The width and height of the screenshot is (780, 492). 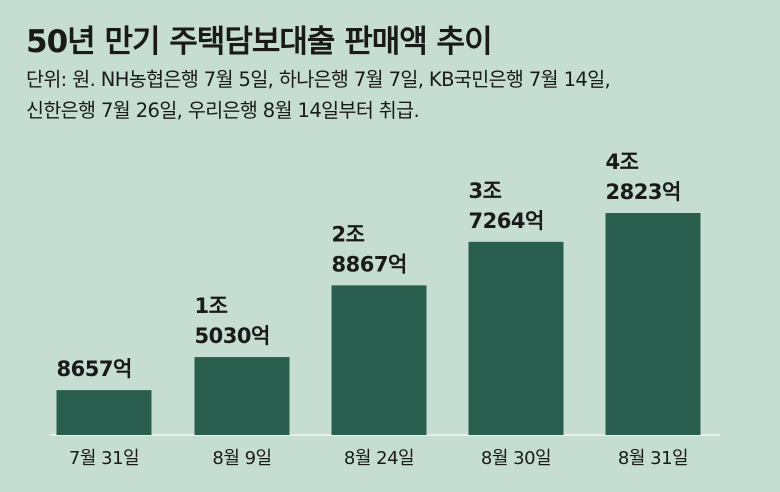 What do you see at coordinates (516, 458) in the screenshot?
I see `x-tick-label-4: 8월 30일` at bounding box center [516, 458].